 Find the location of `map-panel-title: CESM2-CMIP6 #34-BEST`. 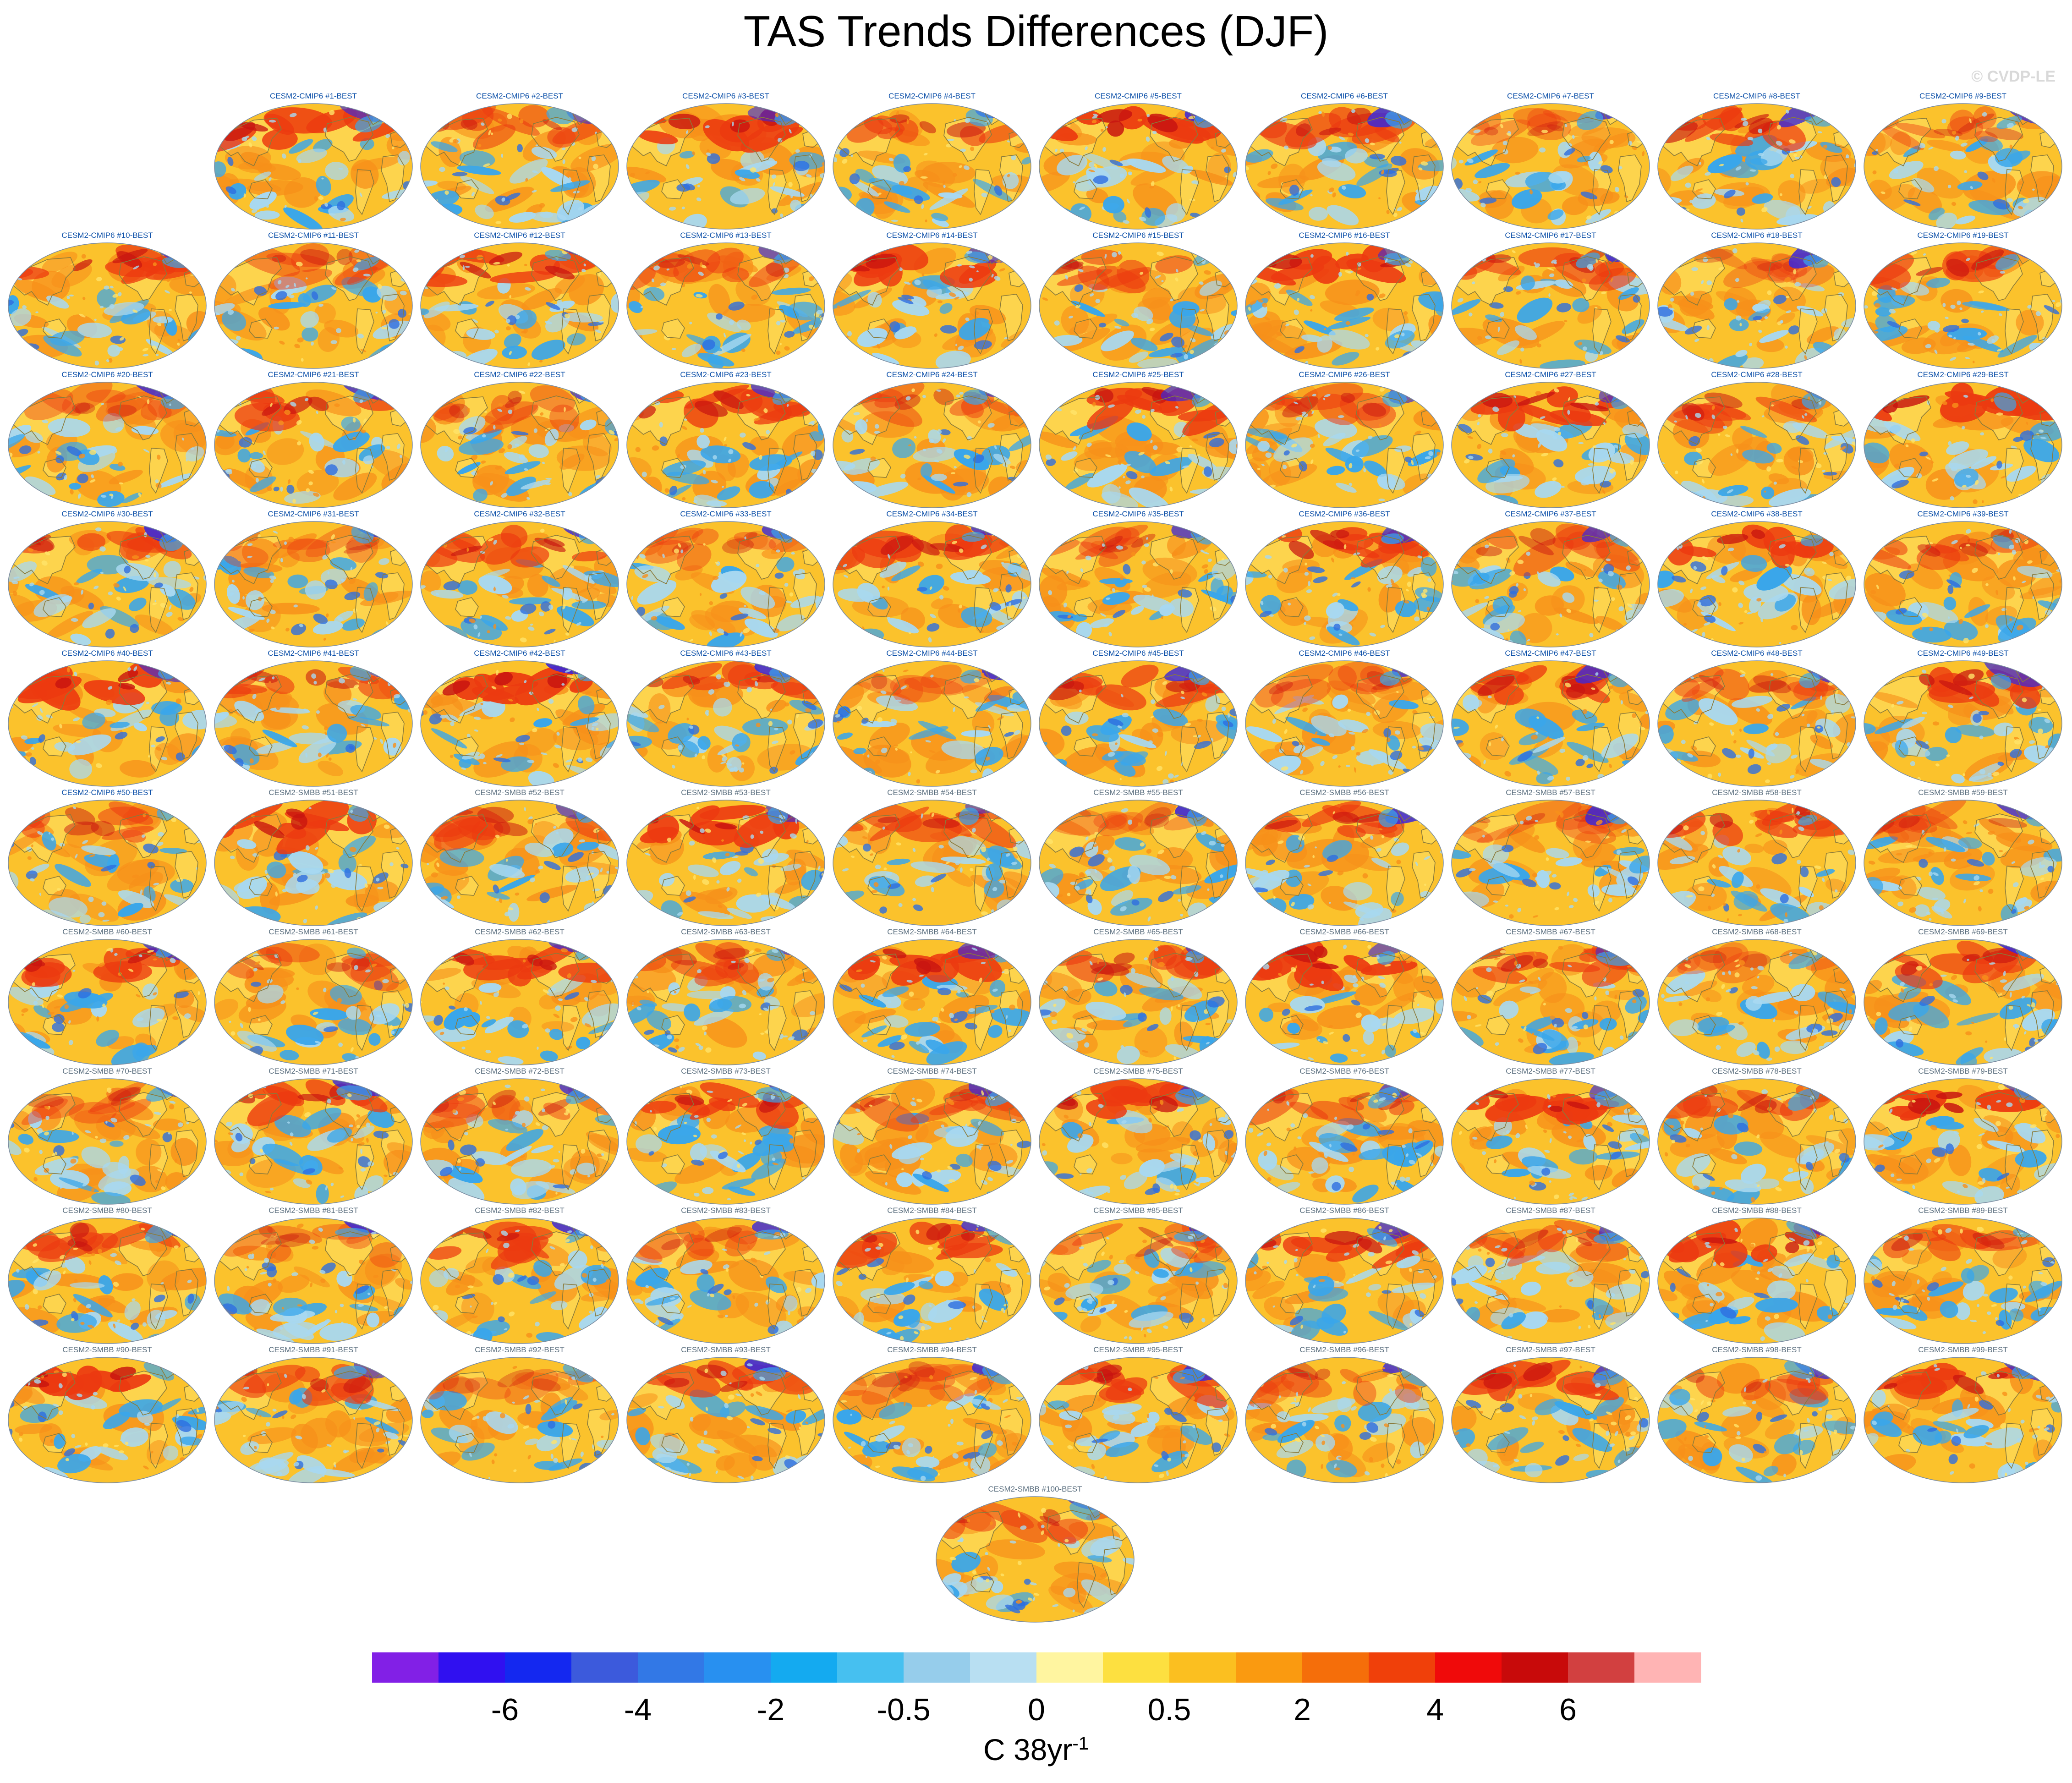

map-panel-title: CESM2-CMIP6 #34-BEST is located at coordinates (932, 514).